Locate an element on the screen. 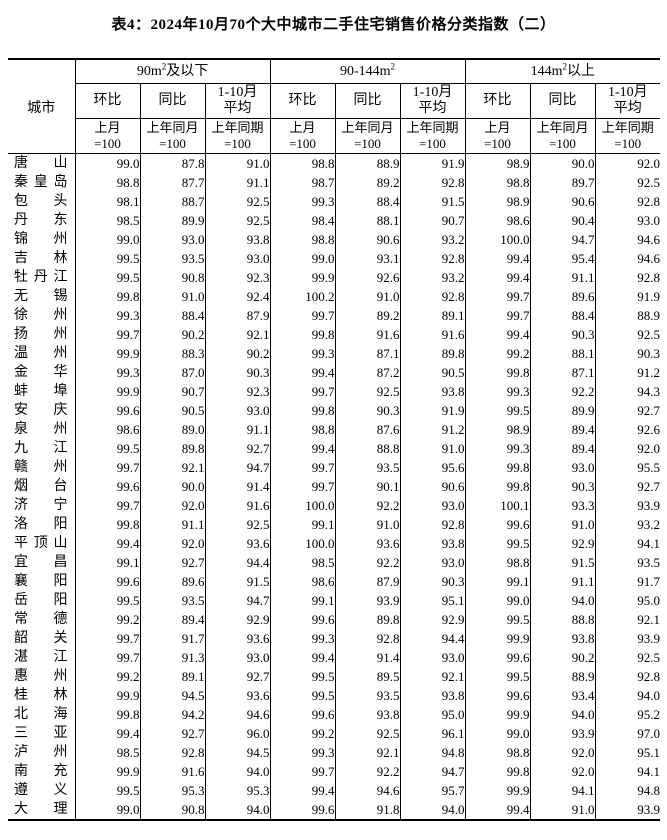 Image resolution: width=667 pixels, height=840 pixels. table-row: 南充 99.9 91.6 94.0 99.7 92.2 94.7 99.8 92.0 94.1 is located at coordinates (334, 771).